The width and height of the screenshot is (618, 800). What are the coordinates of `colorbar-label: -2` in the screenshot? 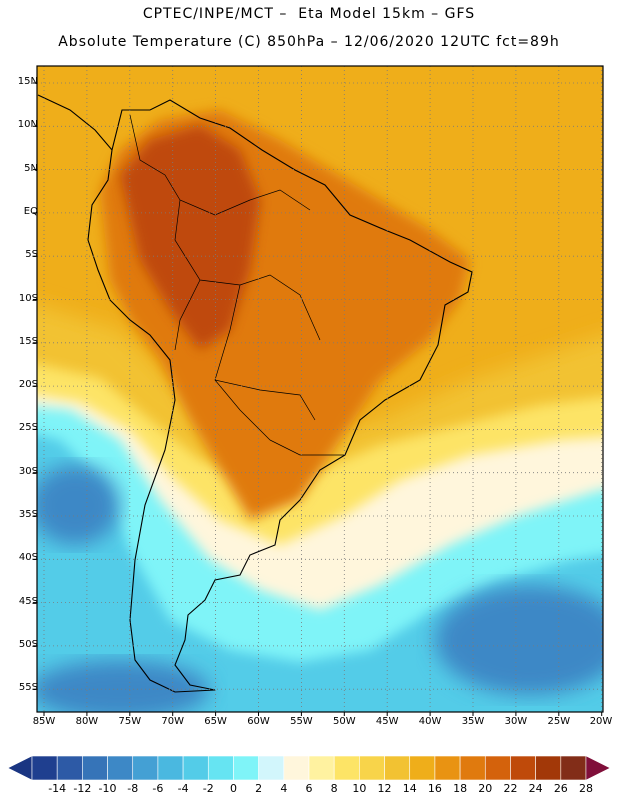 It's located at (208, 788).